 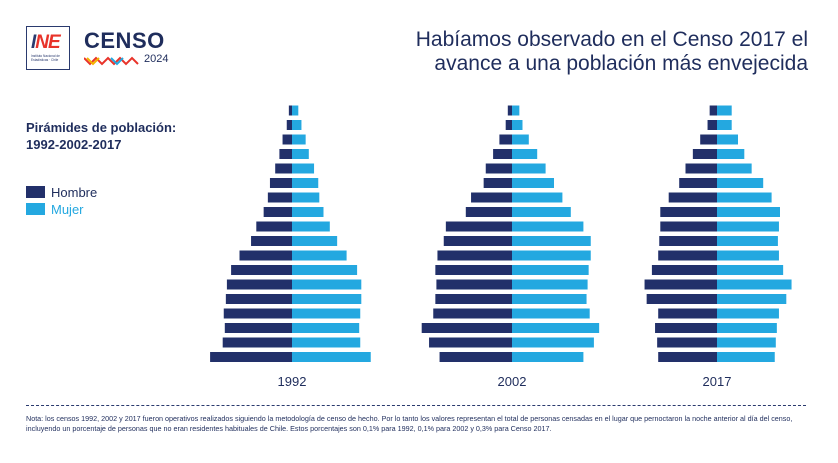 I want to click on pyramid-label-1992: 1992, so click(x=292, y=381).